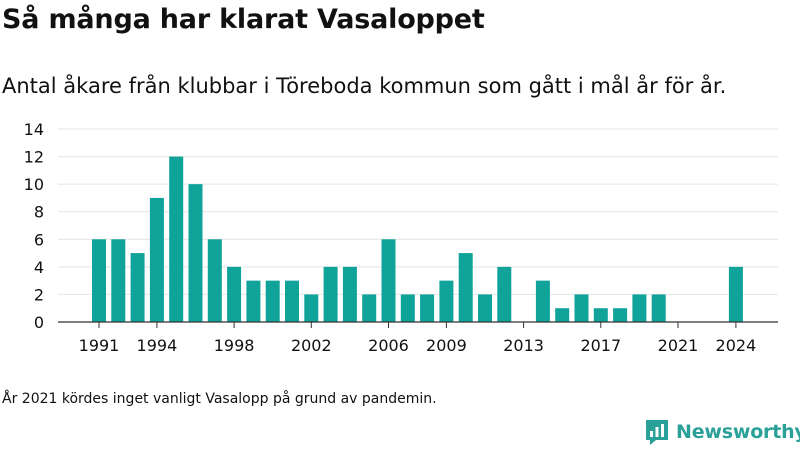 This screenshot has width=800, height=450. What do you see at coordinates (39, 322) in the screenshot?
I see `y-tick-label: 0` at bounding box center [39, 322].